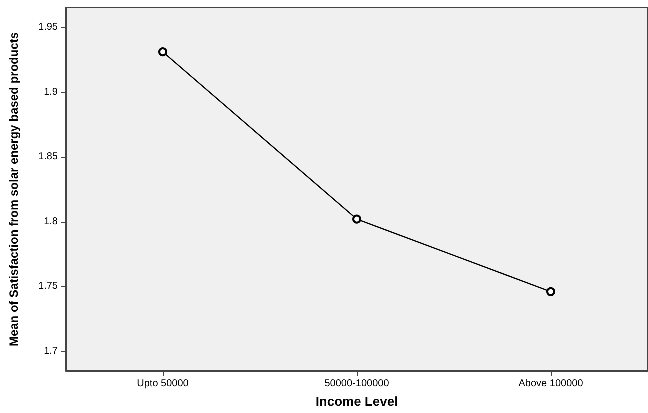  Describe the element at coordinates (163, 384) in the screenshot. I see `x-tick-label: Upto 50000` at that location.